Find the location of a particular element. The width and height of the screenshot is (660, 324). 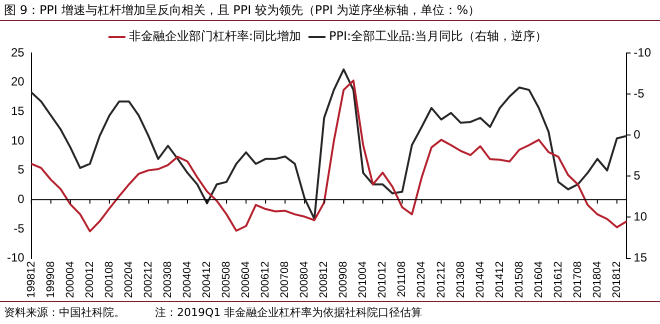

x-tick-label: 200804 is located at coordinates (304, 279).